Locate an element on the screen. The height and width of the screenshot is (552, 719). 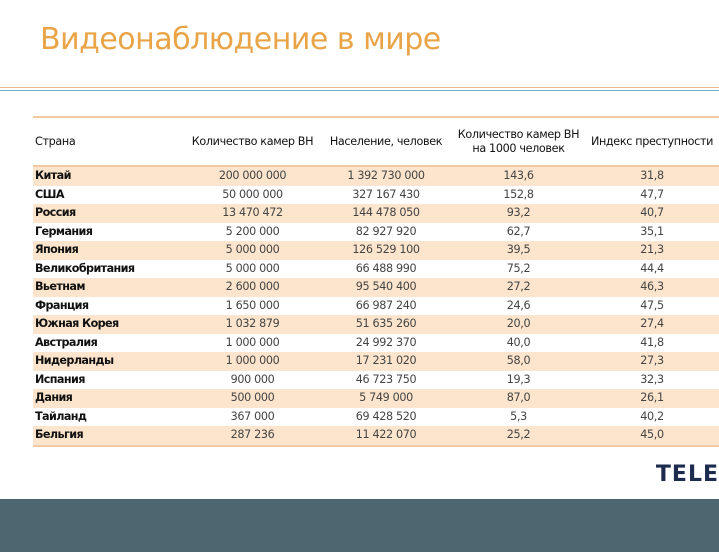
cell-cameras-per-1000: 25,2 is located at coordinates (518, 435).